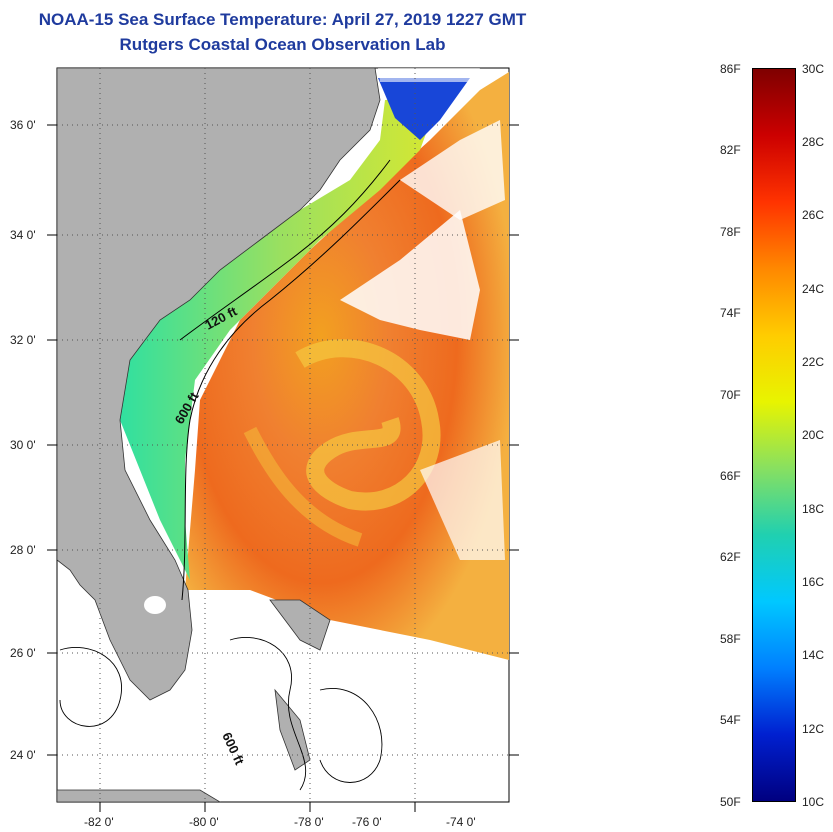  I want to click on lon-label: -74 0', so click(461, 822).